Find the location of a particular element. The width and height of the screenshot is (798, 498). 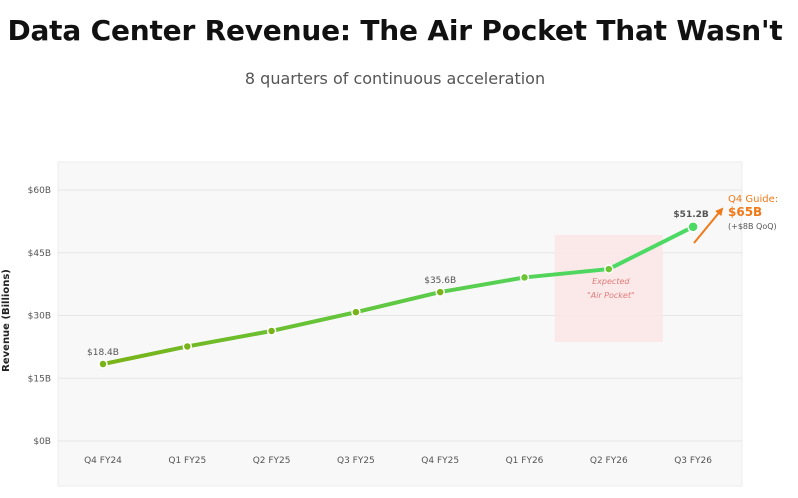

y-tick-label: $45B is located at coordinates (39, 254).